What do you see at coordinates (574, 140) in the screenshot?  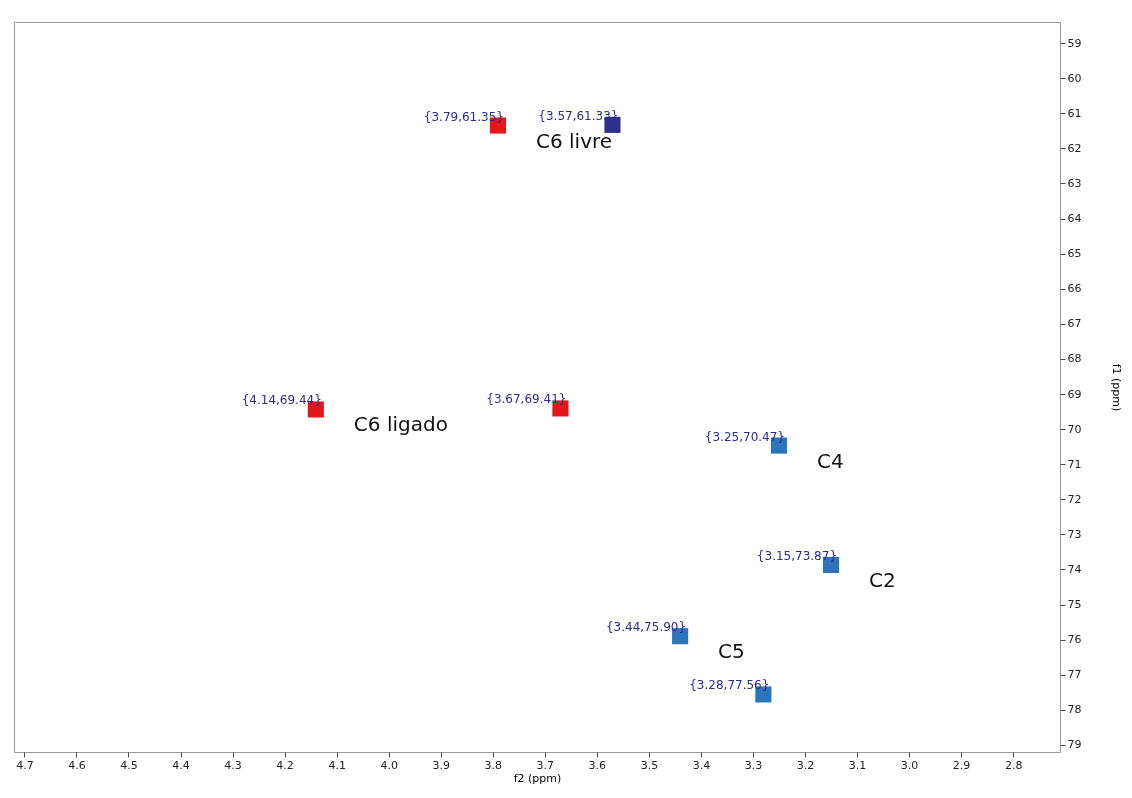 I see `annotation: C6 livre` at bounding box center [574, 140].